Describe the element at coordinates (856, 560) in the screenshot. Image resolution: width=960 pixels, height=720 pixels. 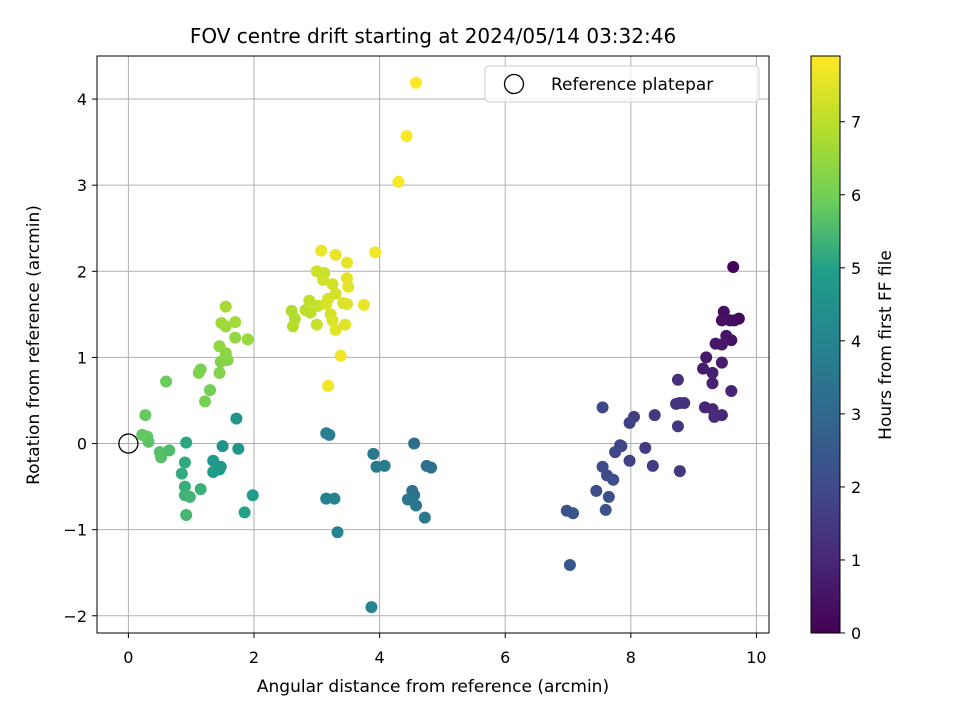
I see `colorbar-tick-label: 1` at that location.